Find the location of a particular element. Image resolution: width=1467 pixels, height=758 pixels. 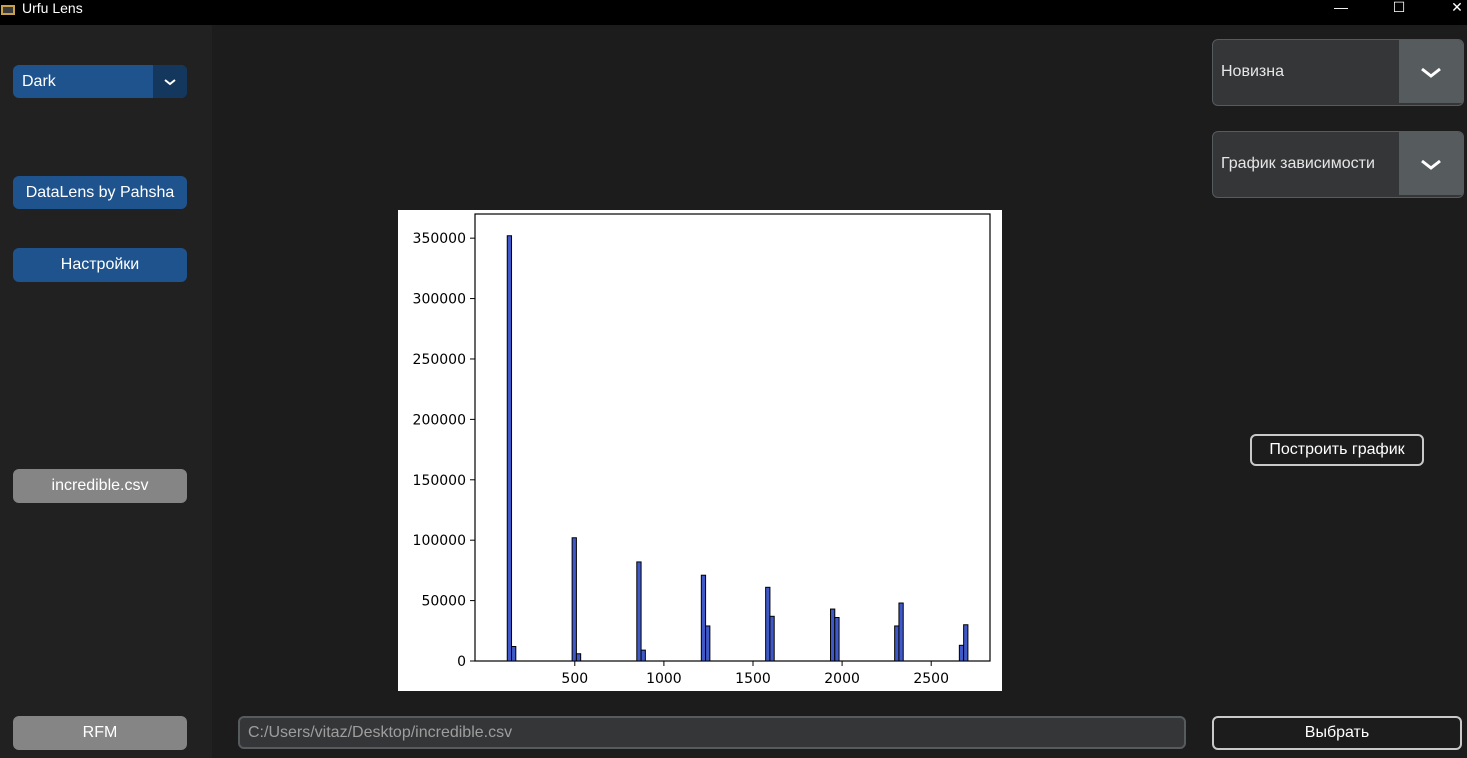

minimize-button: — is located at coordinates (1341, 7).